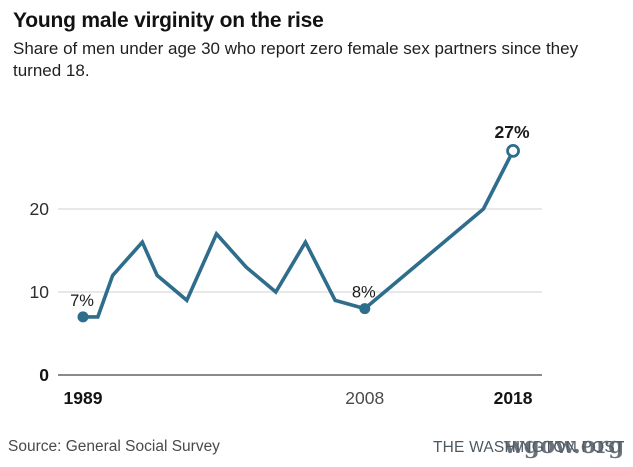 The image size is (633, 467). Describe the element at coordinates (44, 375) in the screenshot. I see `y-axis-tick-label: 0` at that location.